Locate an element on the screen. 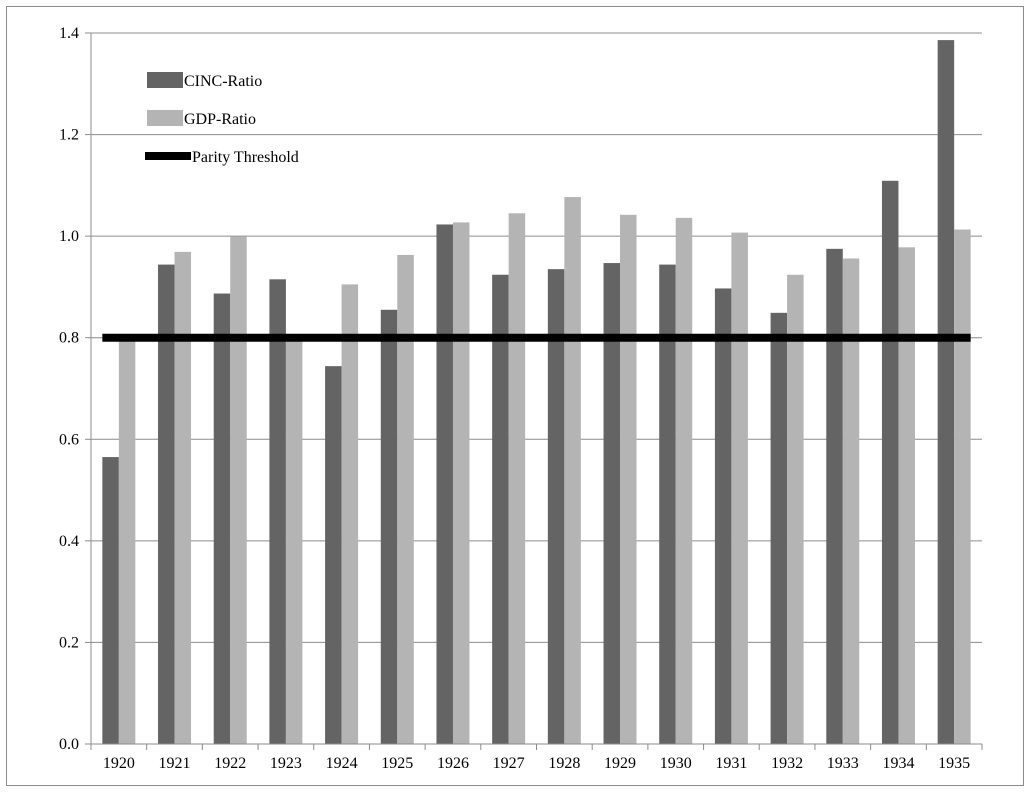 This screenshot has height=792, width=1032. legend-label-cinc-ratio: CINC-Ratio is located at coordinates (223, 81).